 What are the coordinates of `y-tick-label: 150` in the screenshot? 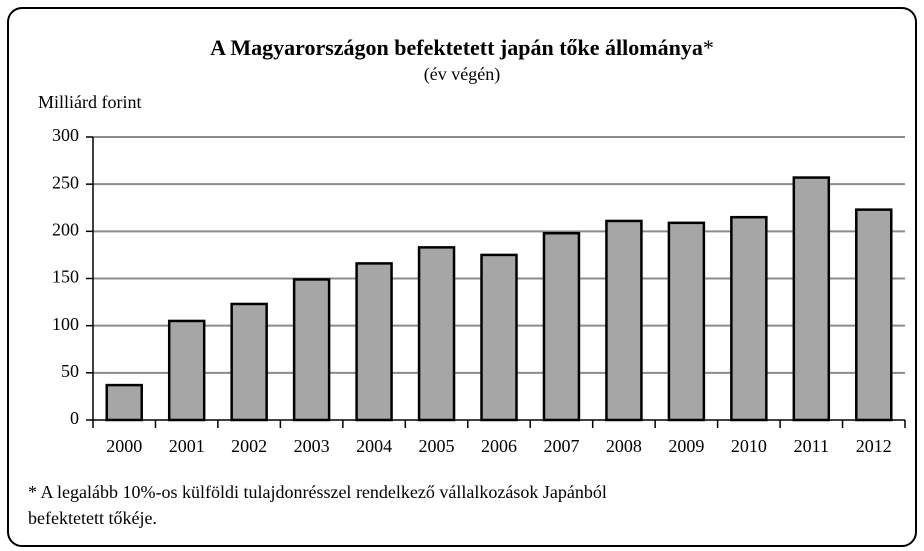 It's located at (65, 277).